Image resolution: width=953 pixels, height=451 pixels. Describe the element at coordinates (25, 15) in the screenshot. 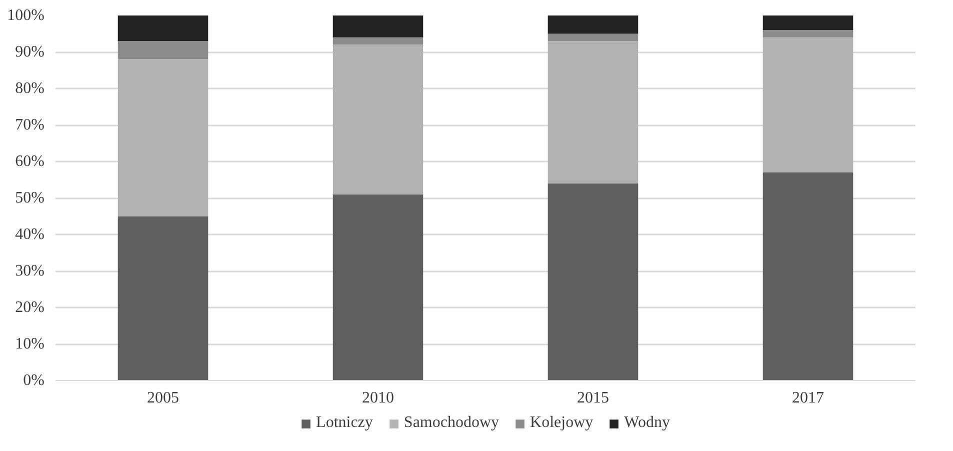

I see `y-tick-label: 100%` at that location.